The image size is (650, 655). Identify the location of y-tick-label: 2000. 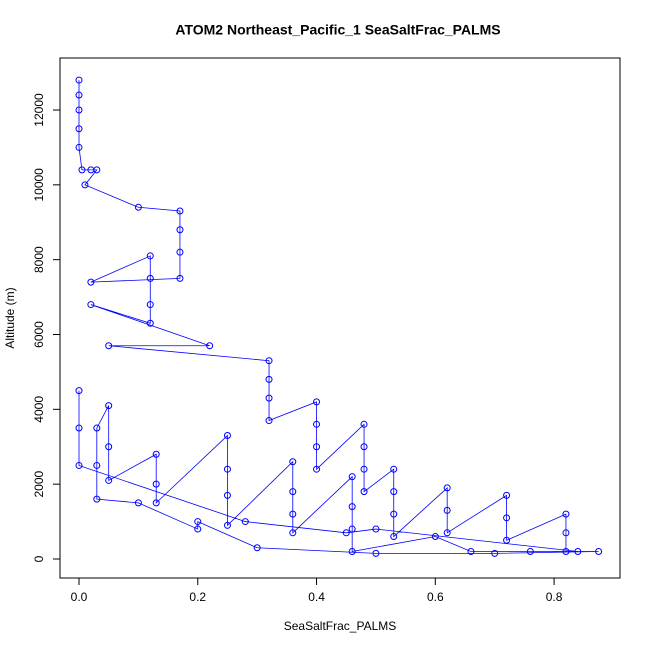
(39, 483).